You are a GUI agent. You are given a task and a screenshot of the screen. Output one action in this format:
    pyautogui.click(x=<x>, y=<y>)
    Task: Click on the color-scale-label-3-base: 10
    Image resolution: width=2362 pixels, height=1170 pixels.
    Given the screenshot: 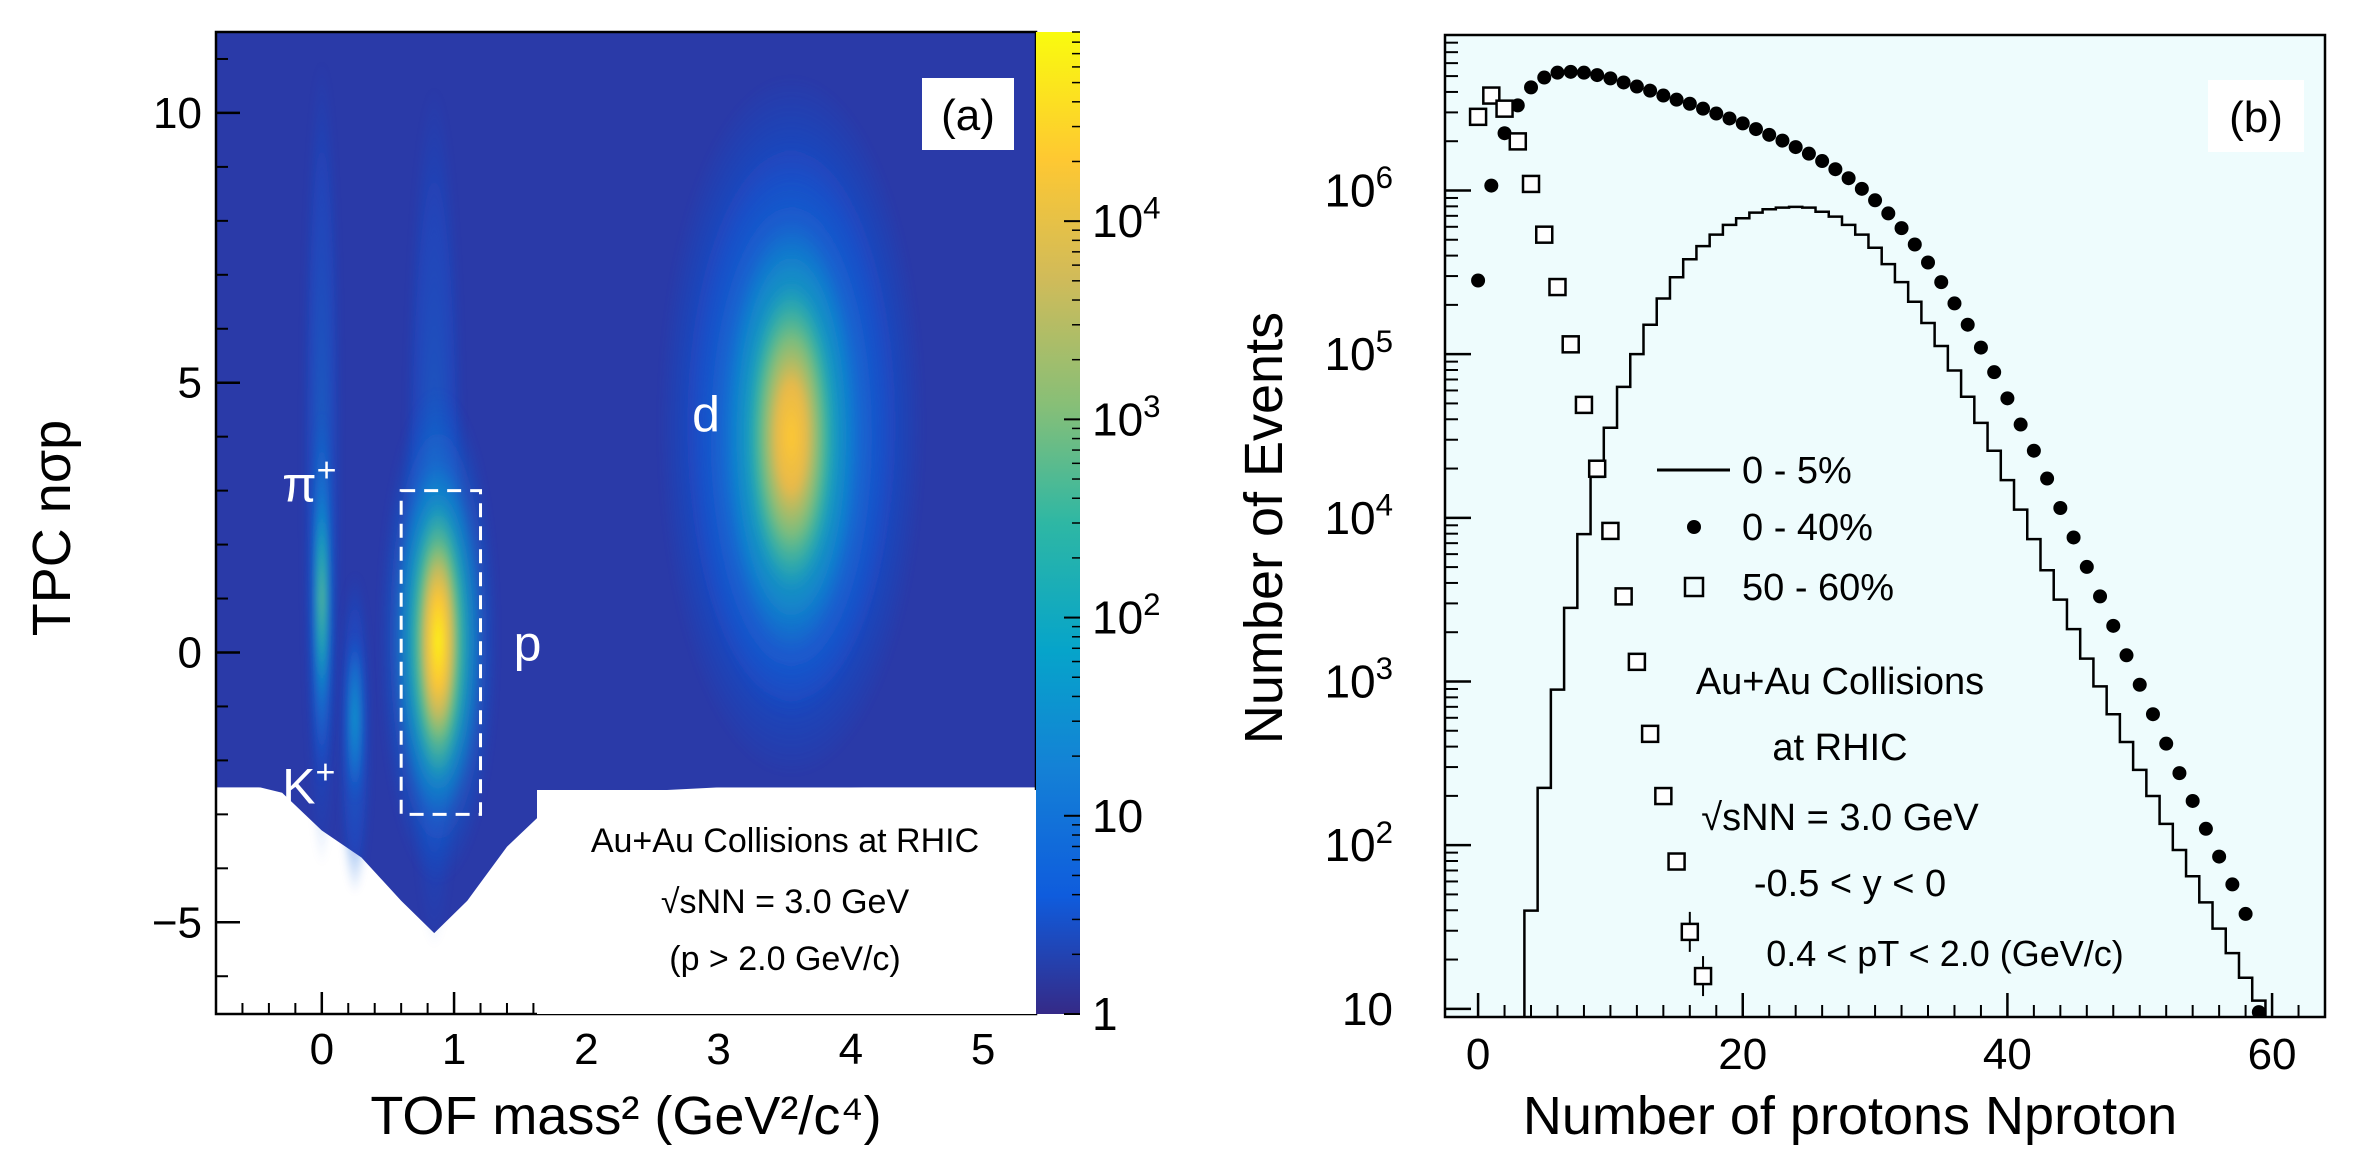 What is the action you would take?
    pyautogui.click(x=1117, y=419)
    